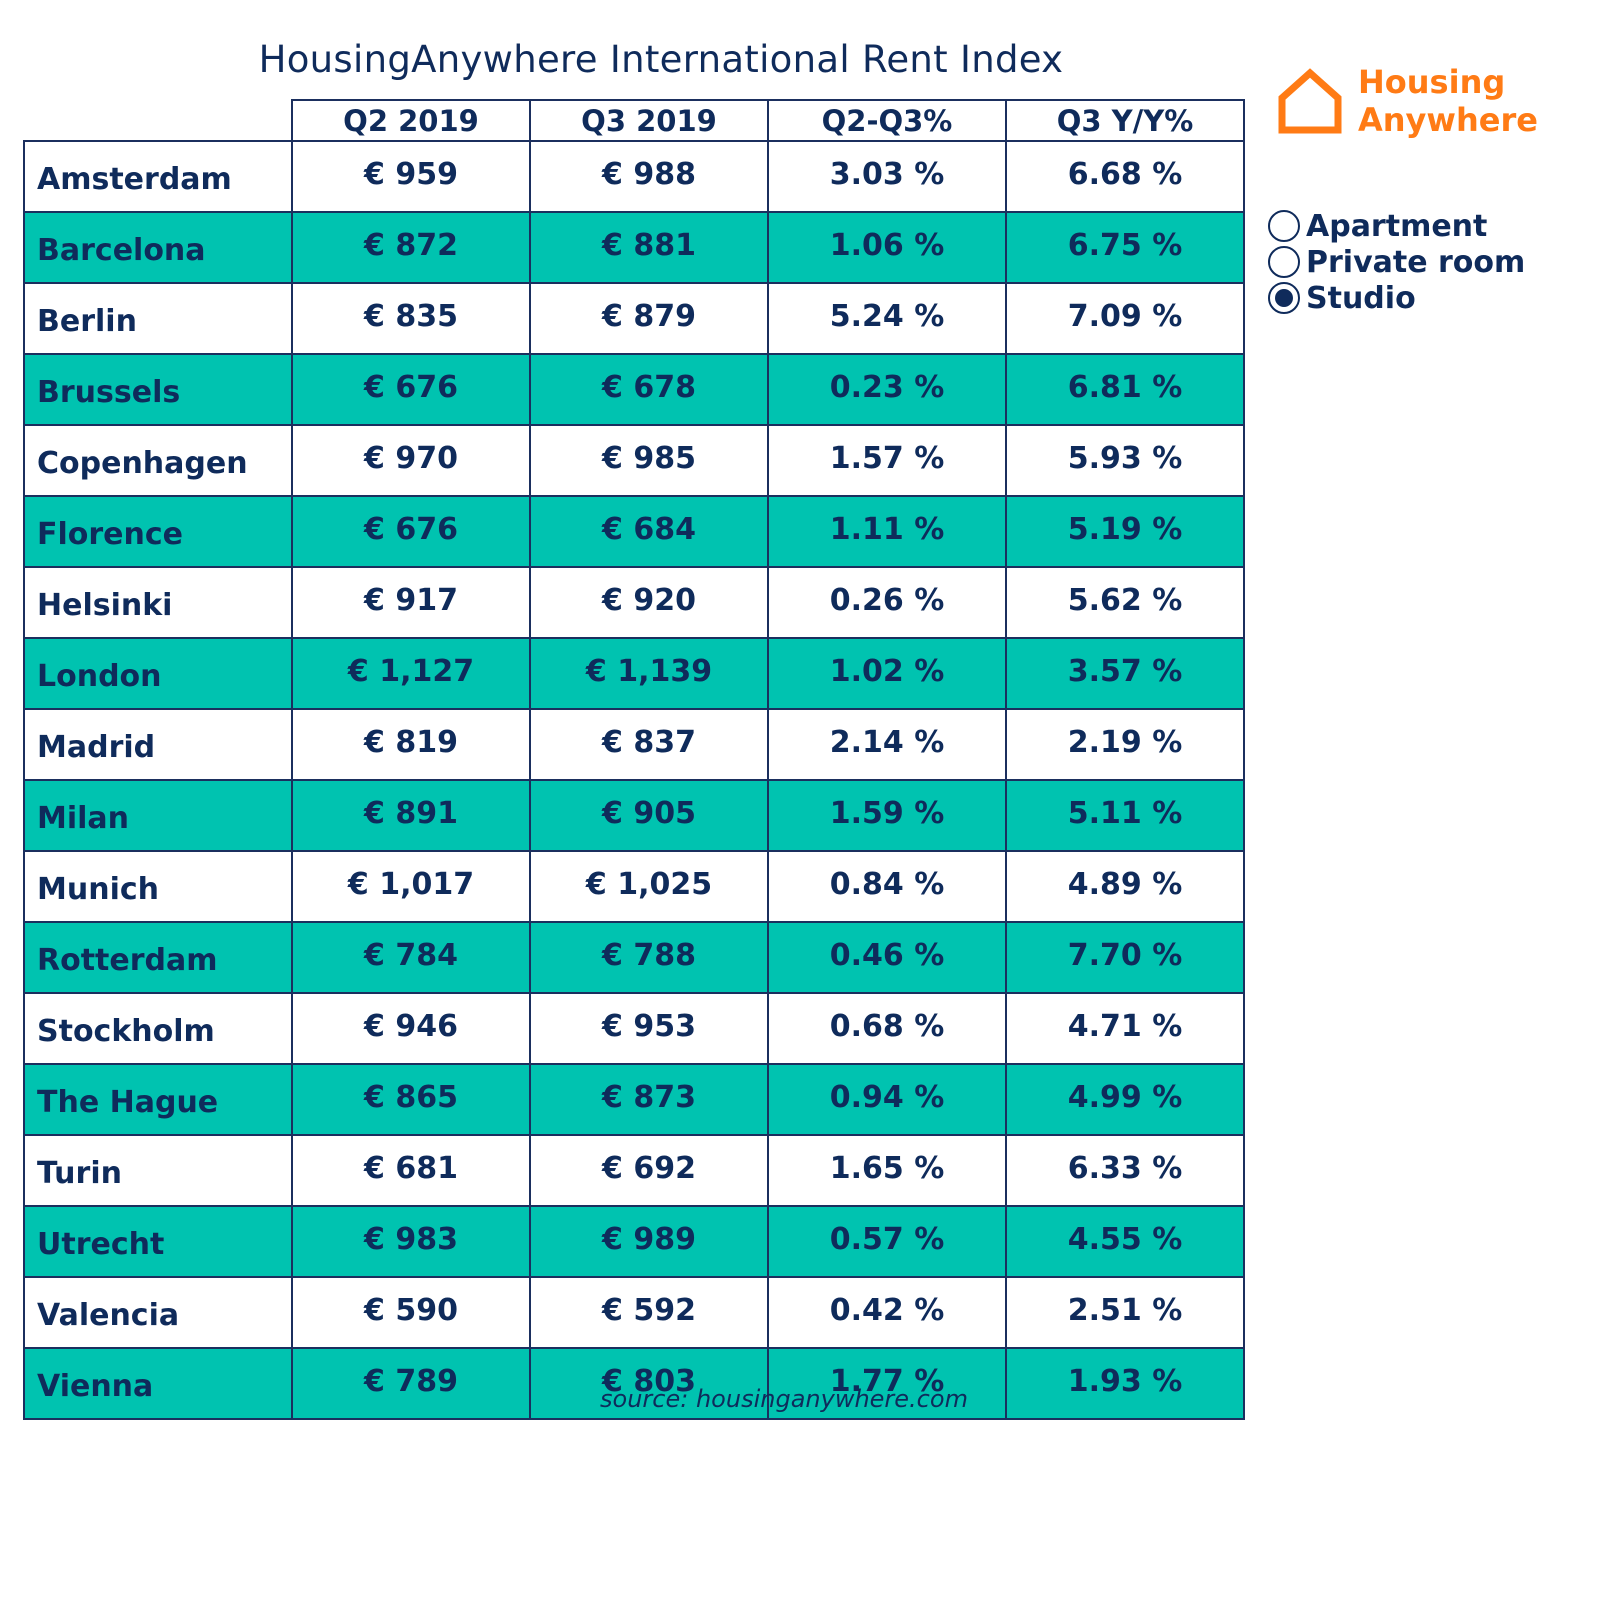 The height and width of the screenshot is (1598, 1598). What do you see at coordinates (158, 120) in the screenshot?
I see `header-corner` at bounding box center [158, 120].